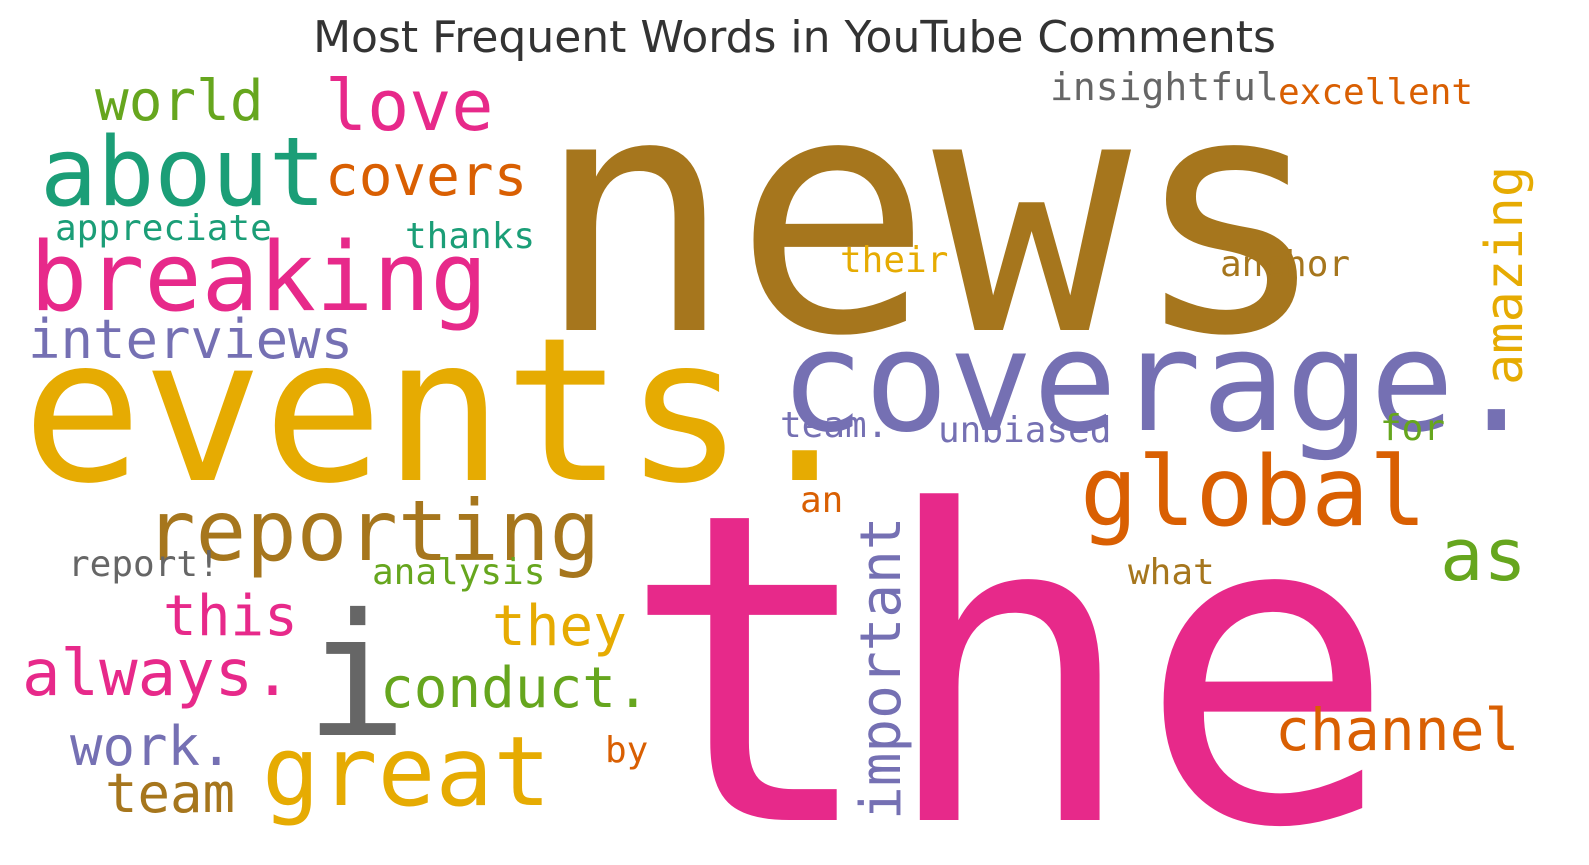 The height and width of the screenshot is (865, 1589). What do you see at coordinates (1483, 555) in the screenshot?
I see `word-as: as` at bounding box center [1483, 555].